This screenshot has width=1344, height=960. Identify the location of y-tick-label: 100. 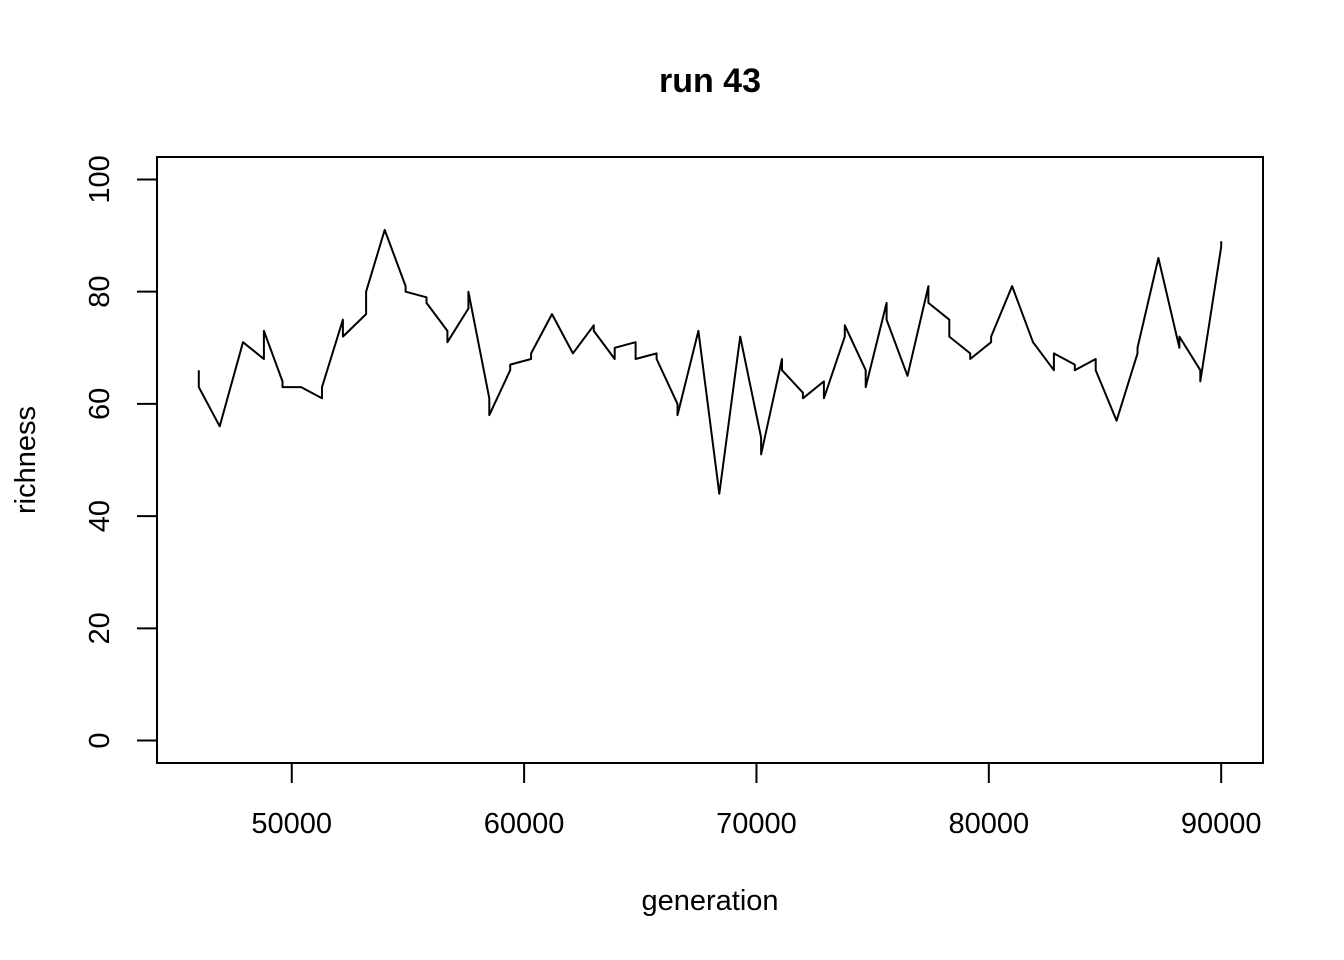
(100, 179).